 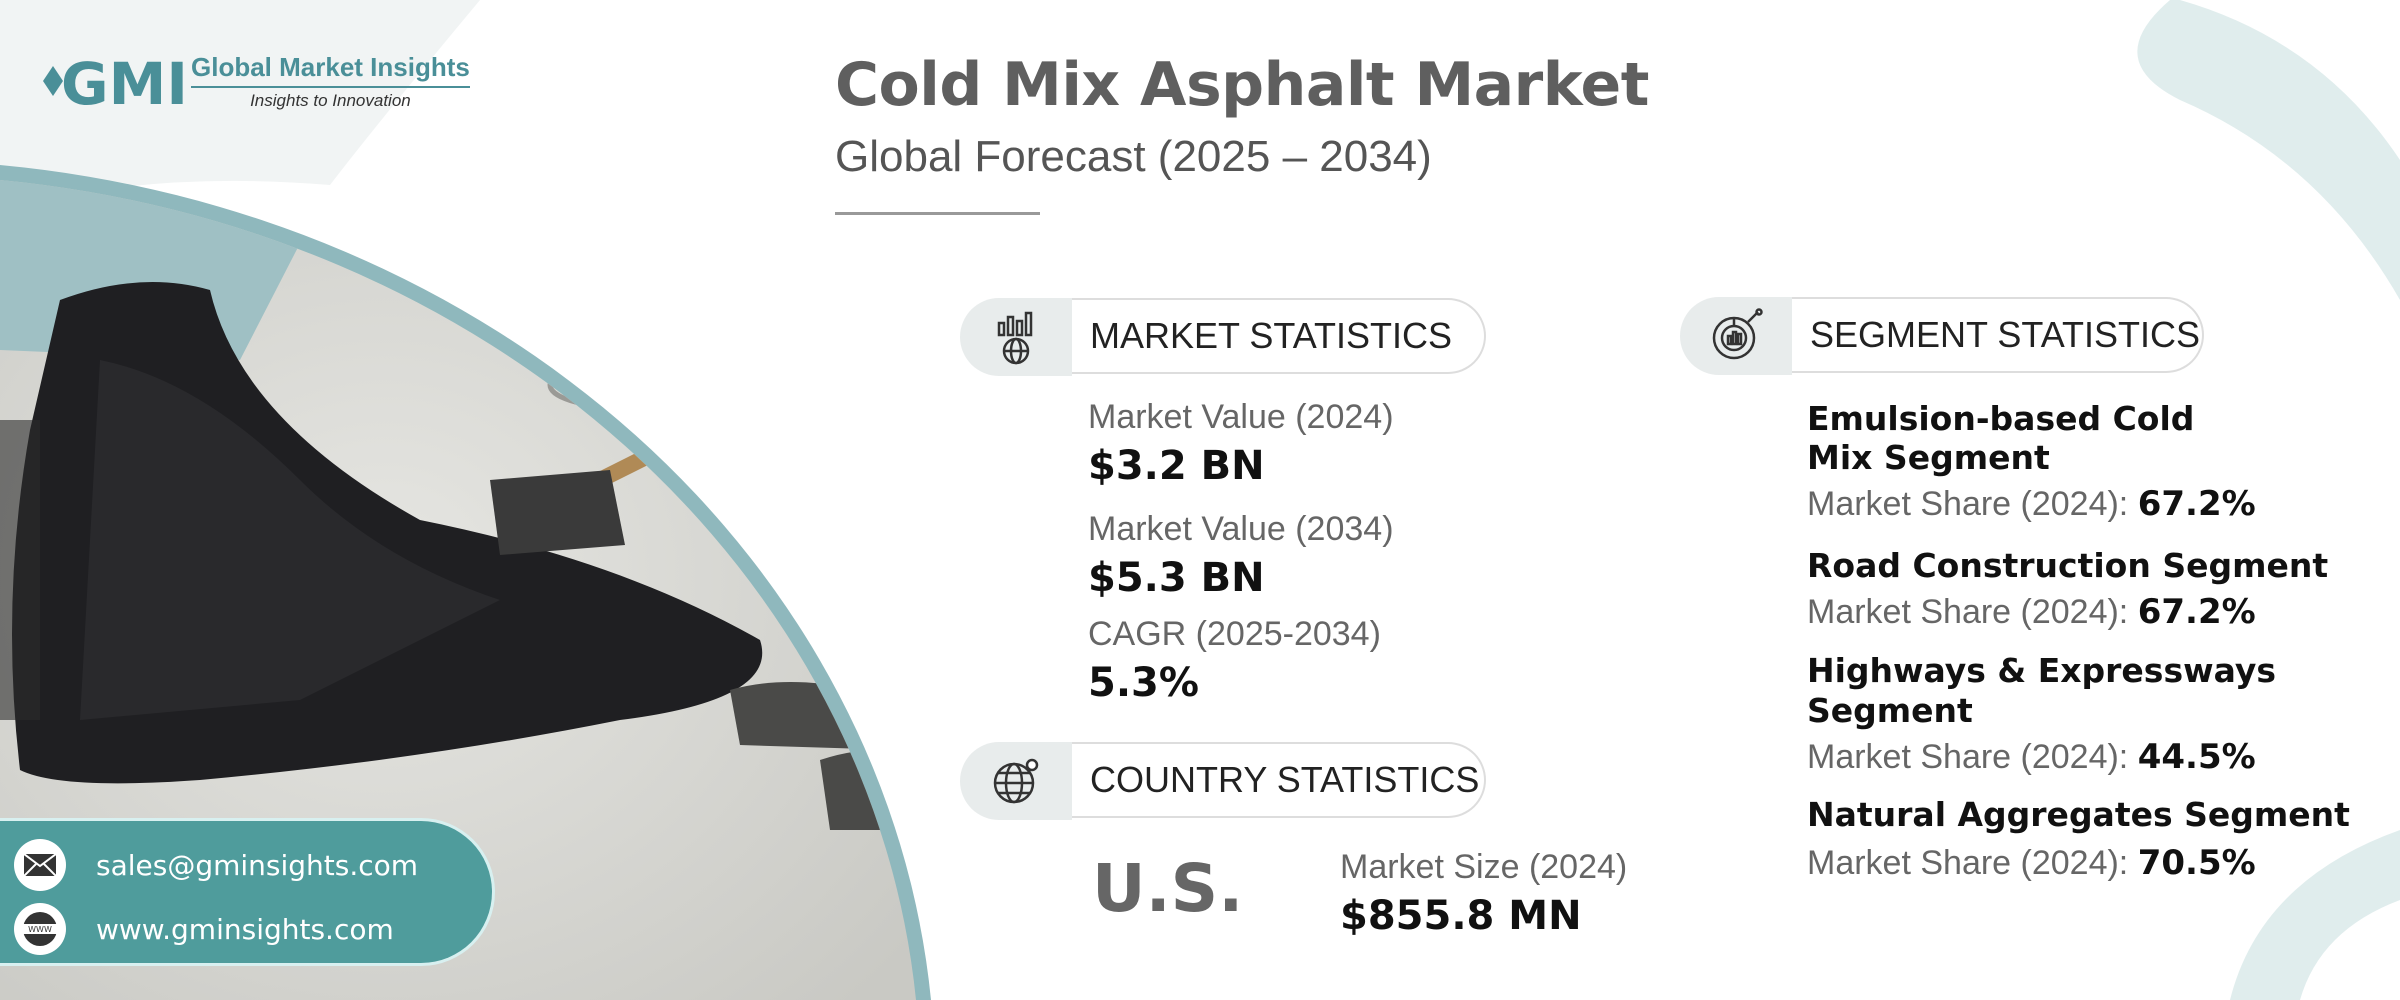 What do you see at coordinates (1736, 336) in the screenshot?
I see `pie-chart-icon` at bounding box center [1736, 336].